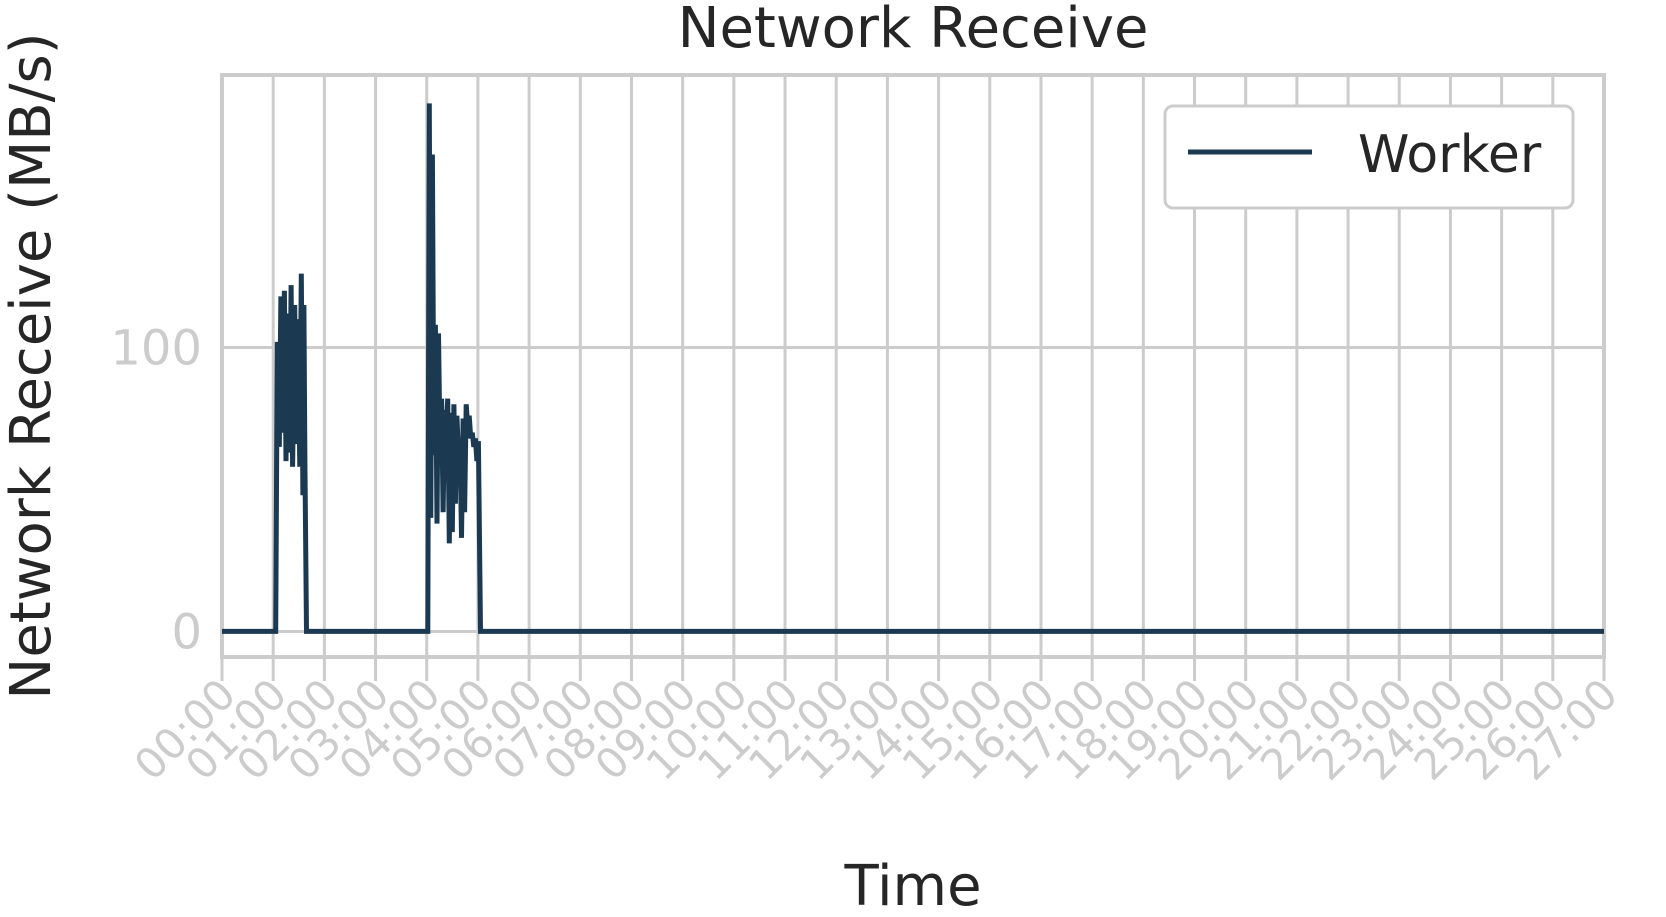 This screenshot has width=1666, height=917. What do you see at coordinates (913, 30) in the screenshot?
I see `chart-title: Network Receive` at bounding box center [913, 30].